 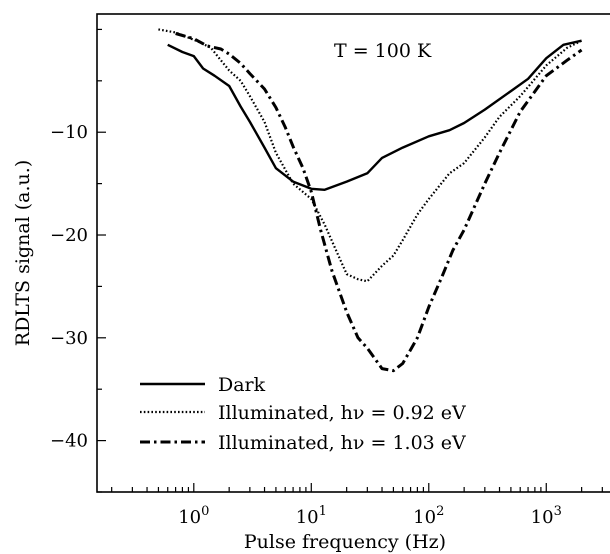 I want to click on x-tick-label: 10³, so click(x=546, y=516).